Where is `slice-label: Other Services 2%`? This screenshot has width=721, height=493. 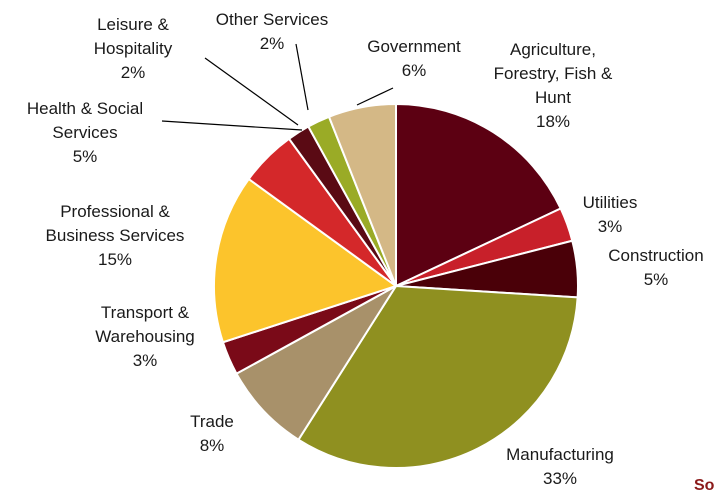
slice-label: Other Services 2% is located at coordinates (272, 31).